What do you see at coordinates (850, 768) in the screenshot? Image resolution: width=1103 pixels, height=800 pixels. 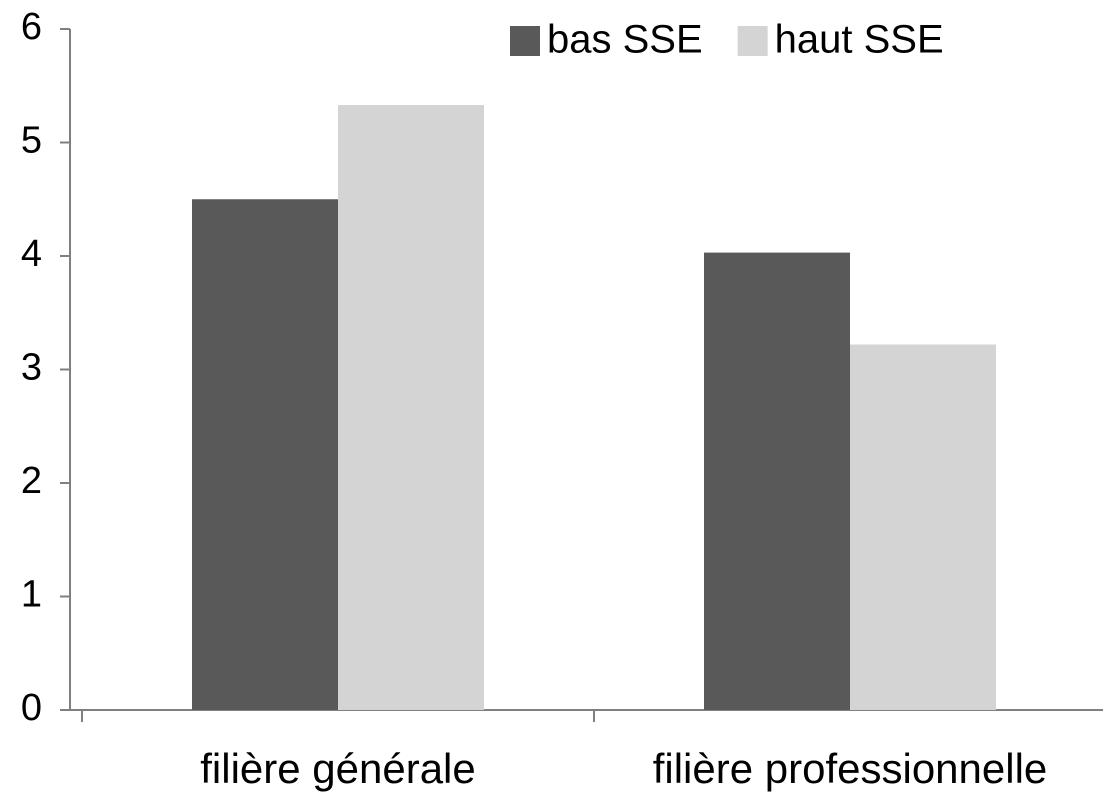 I see `x-tick-label: filière professionnelle` at bounding box center [850, 768].